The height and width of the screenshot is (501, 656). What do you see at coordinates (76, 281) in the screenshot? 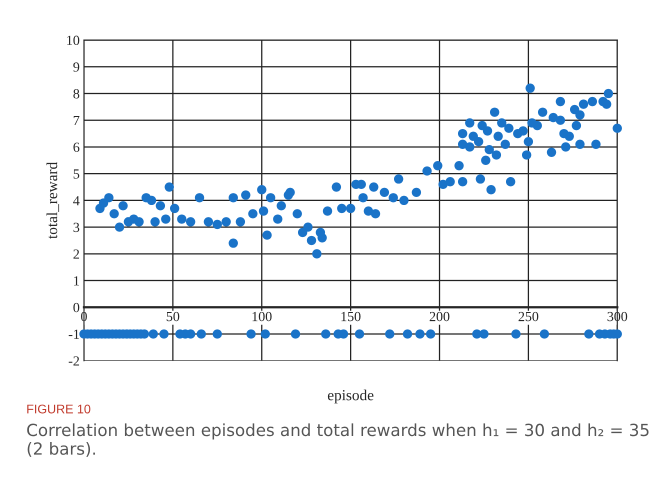
I see `y-tick-label: 1` at bounding box center [76, 281].